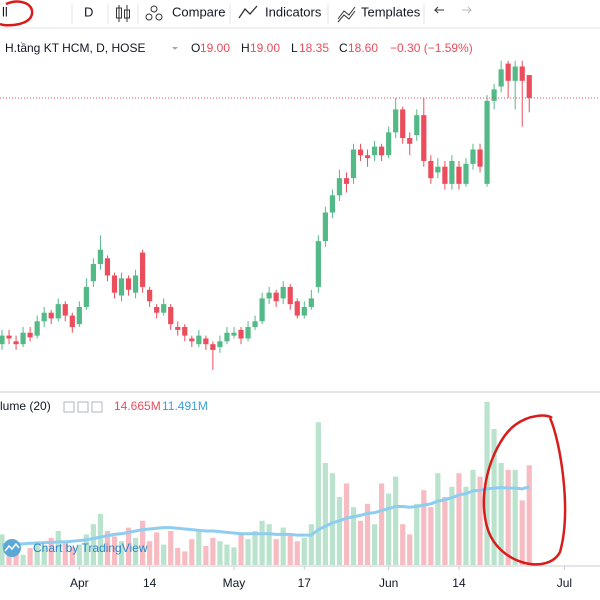 This screenshot has width=600, height=600. I want to click on toolbar, so click(300, 14).